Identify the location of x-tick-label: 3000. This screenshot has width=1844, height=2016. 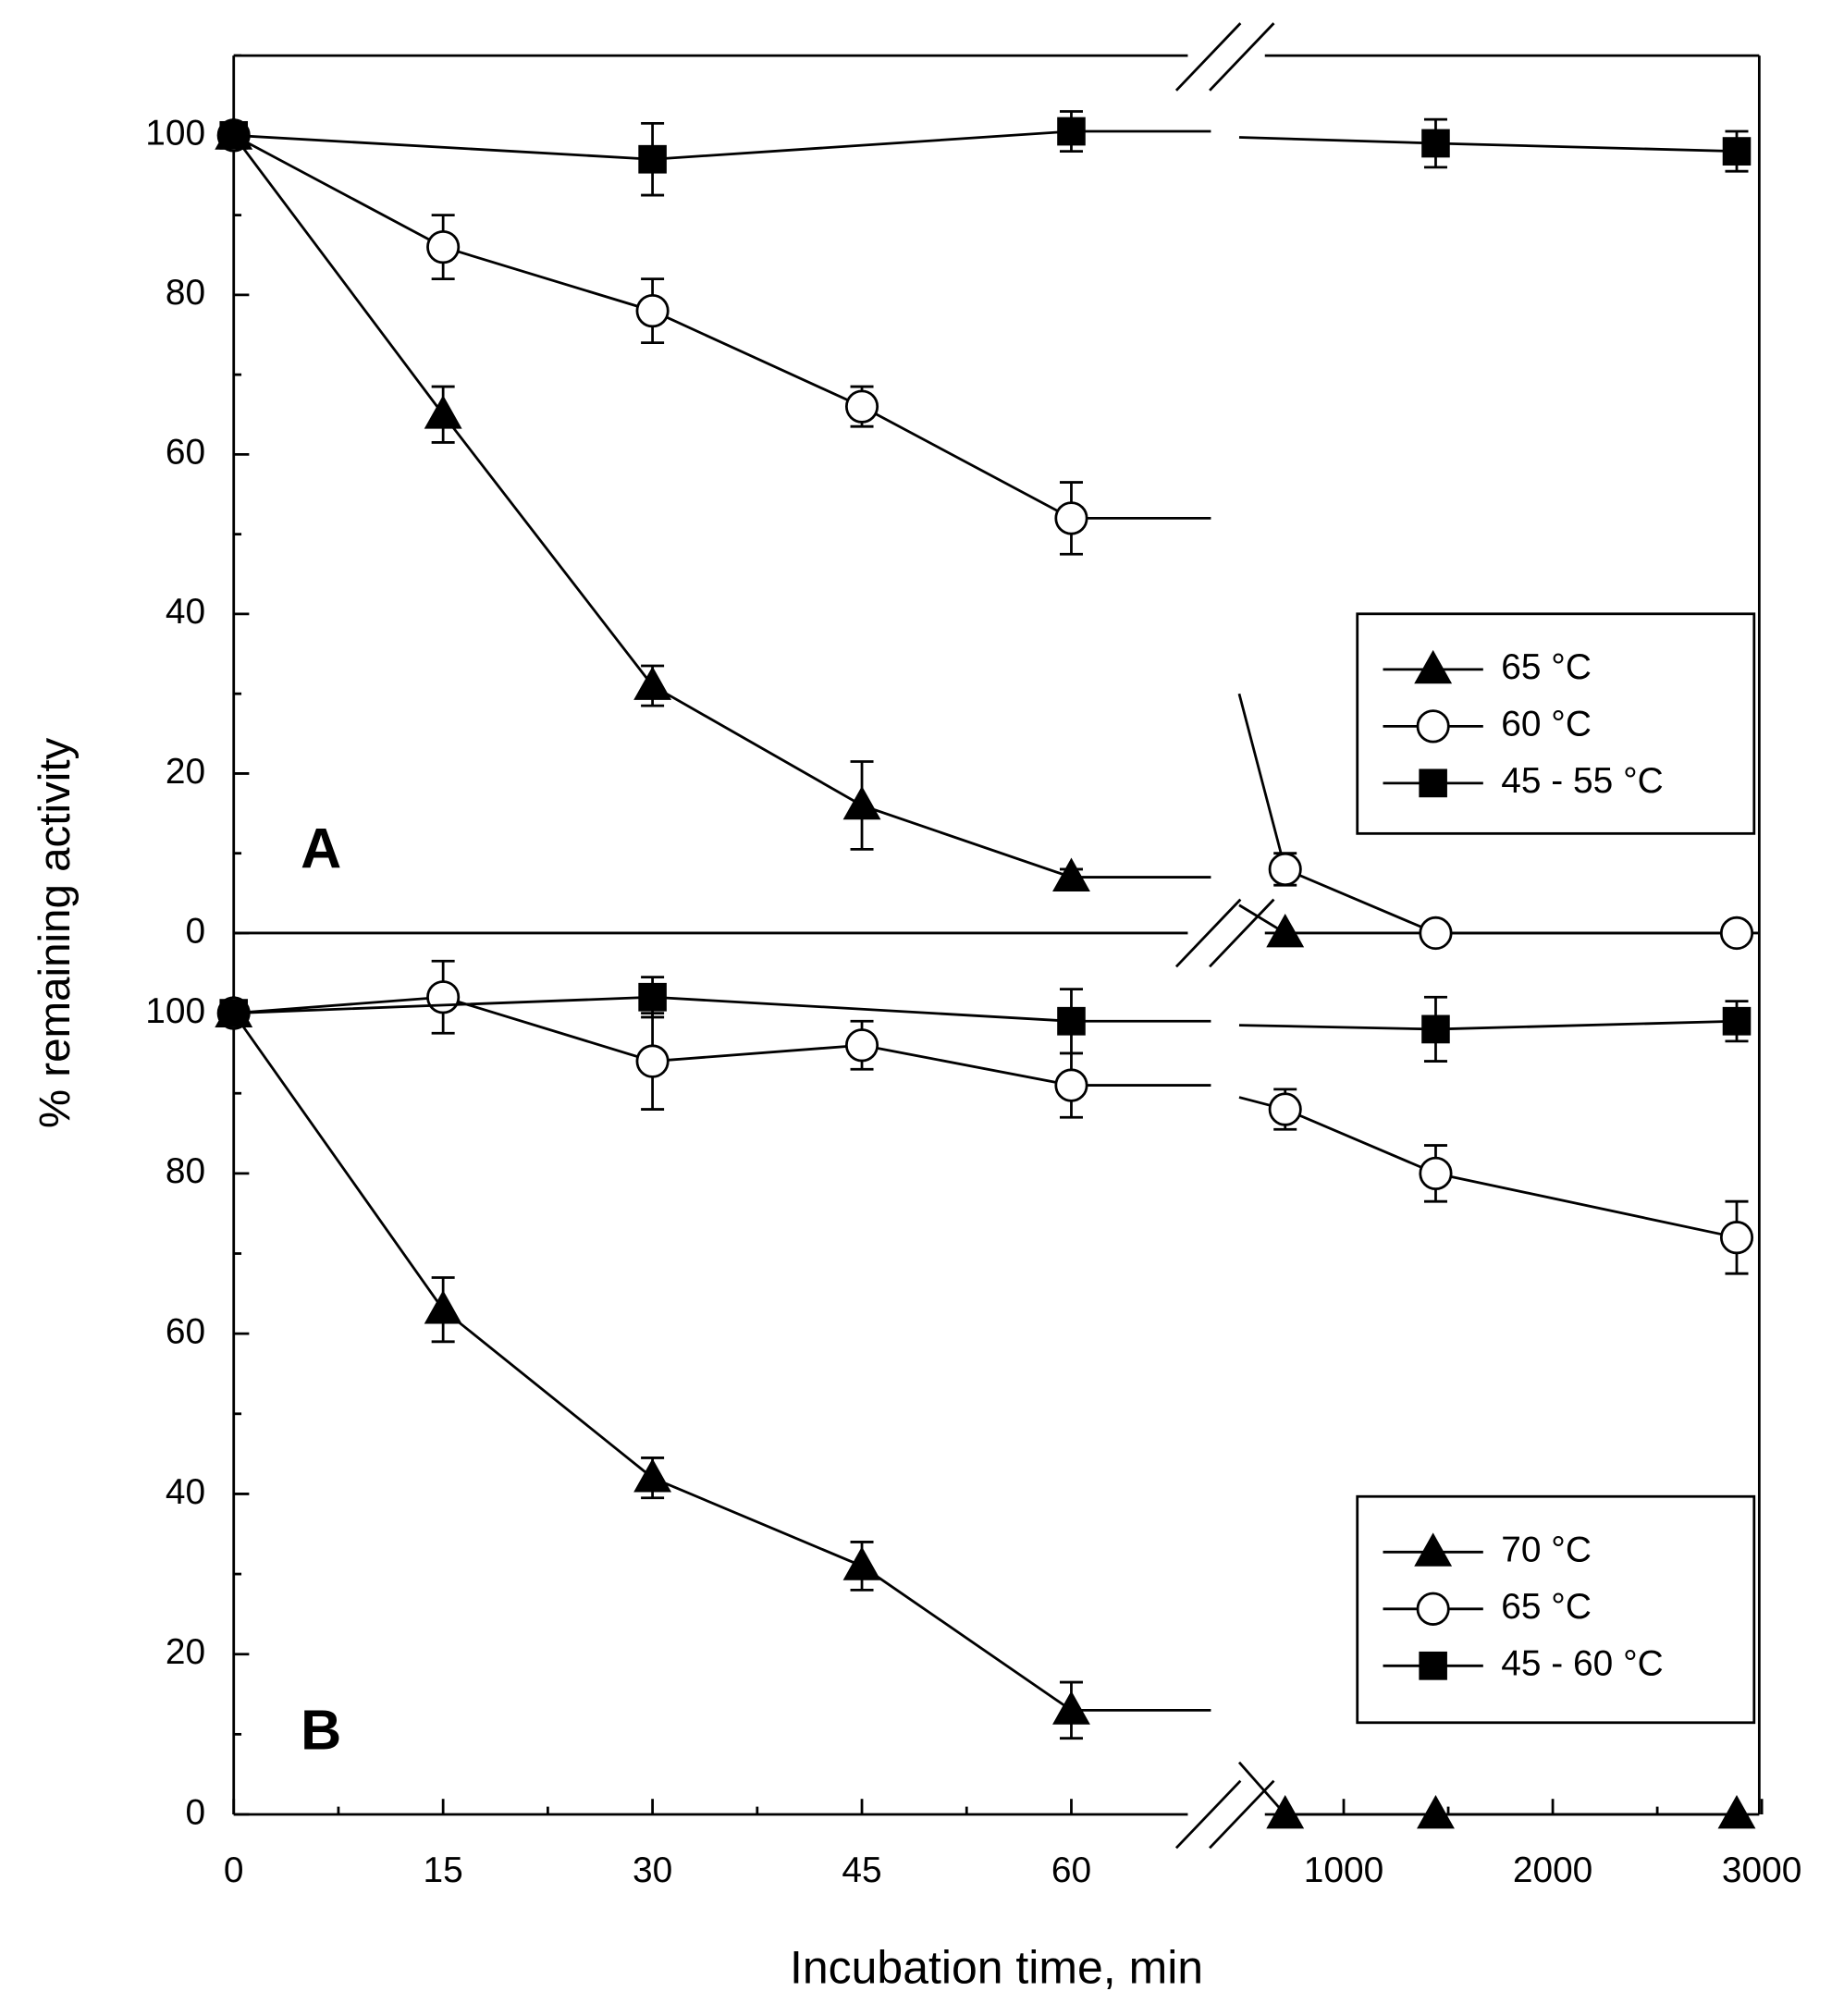
(1762, 1870).